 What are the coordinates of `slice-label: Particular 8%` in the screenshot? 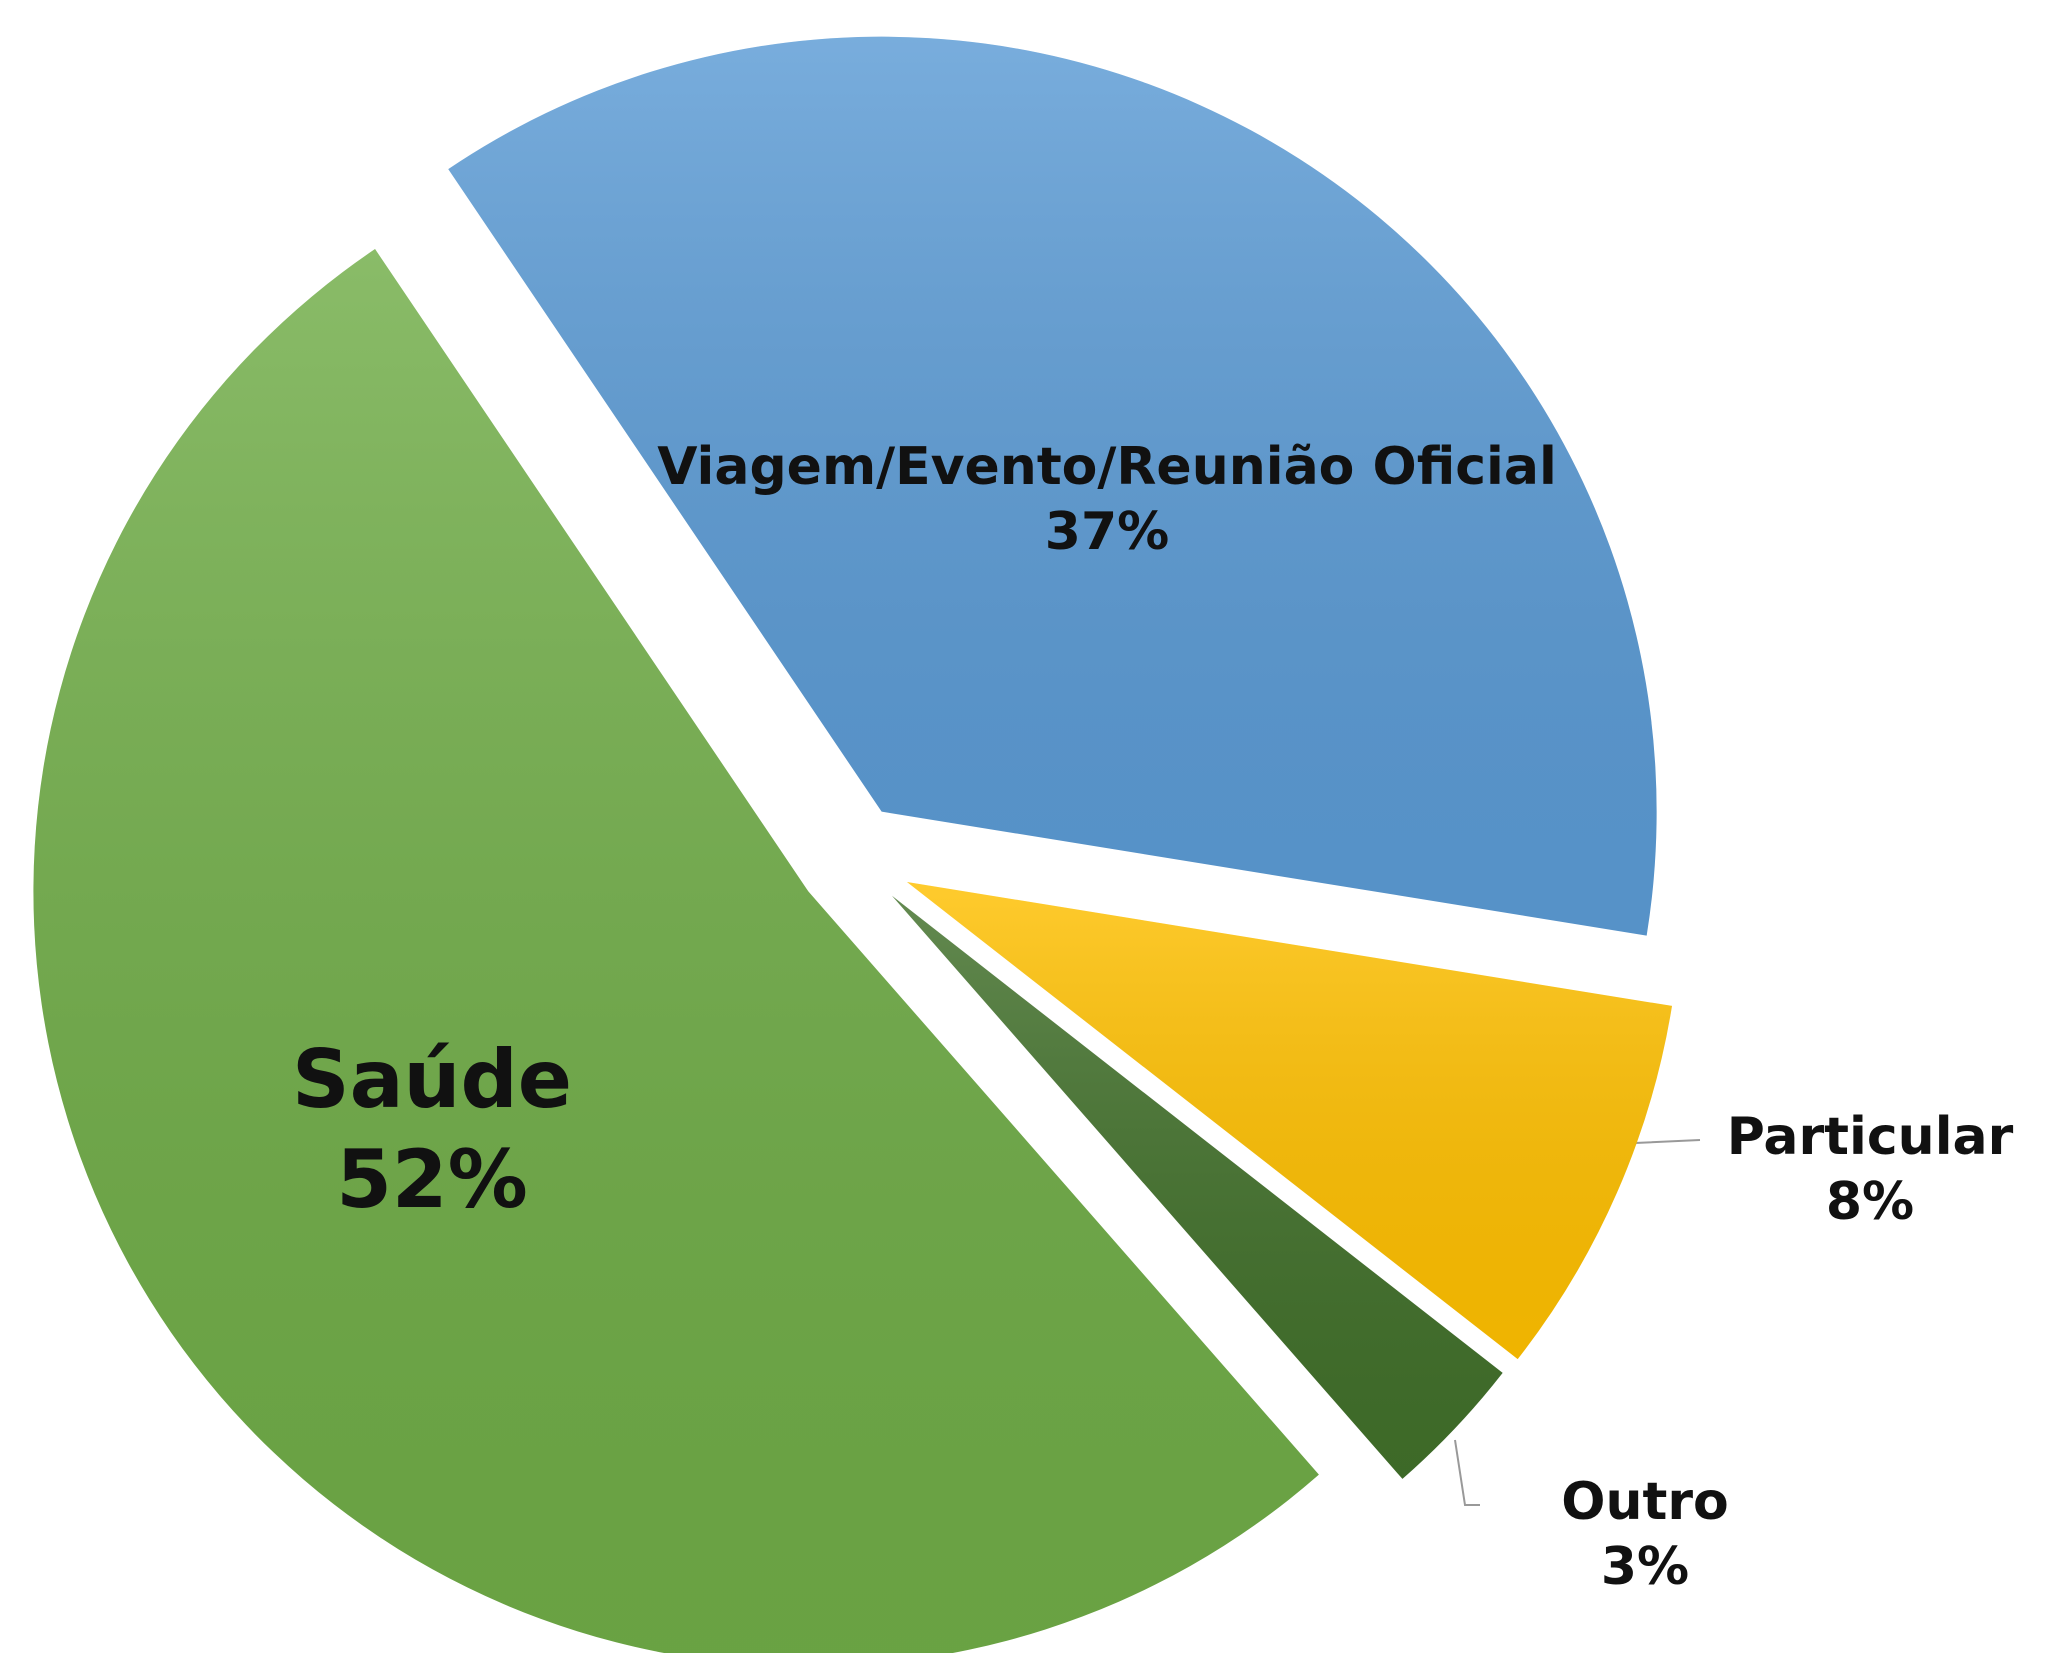 It's located at (1862, 1170).